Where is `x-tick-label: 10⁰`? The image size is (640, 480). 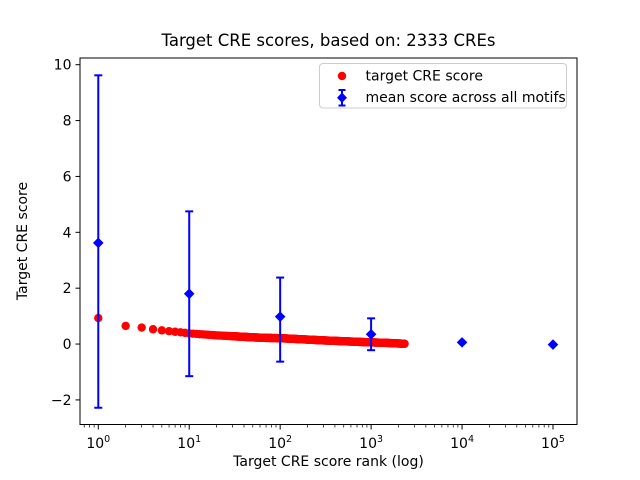
x-tick-label: 10⁰ is located at coordinates (98, 443).